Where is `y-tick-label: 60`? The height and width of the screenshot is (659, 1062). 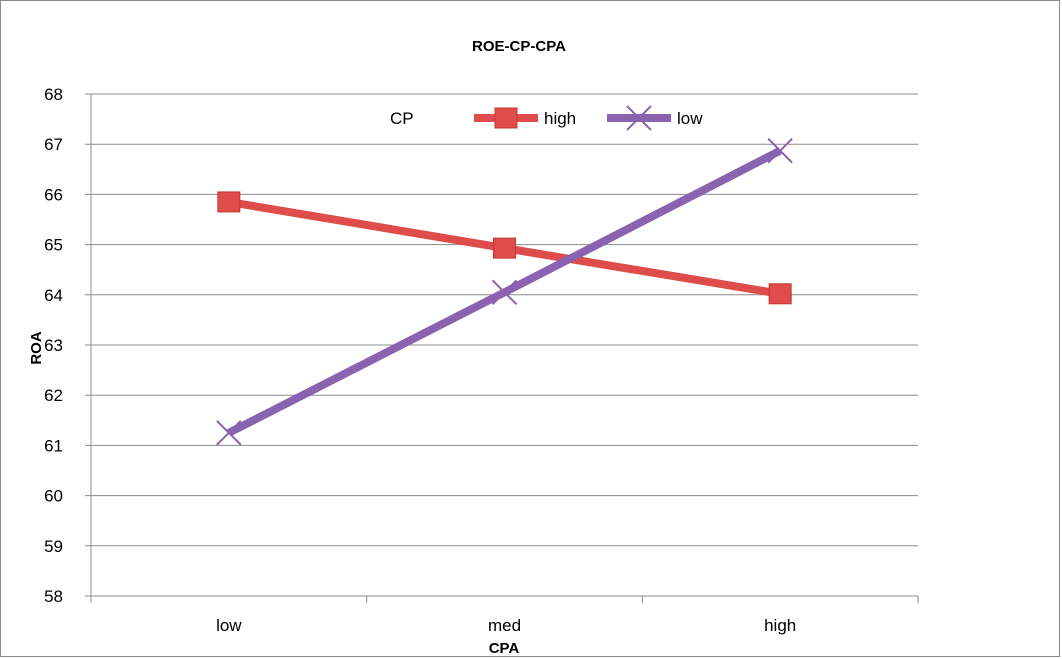
y-tick-label: 60 is located at coordinates (53, 496).